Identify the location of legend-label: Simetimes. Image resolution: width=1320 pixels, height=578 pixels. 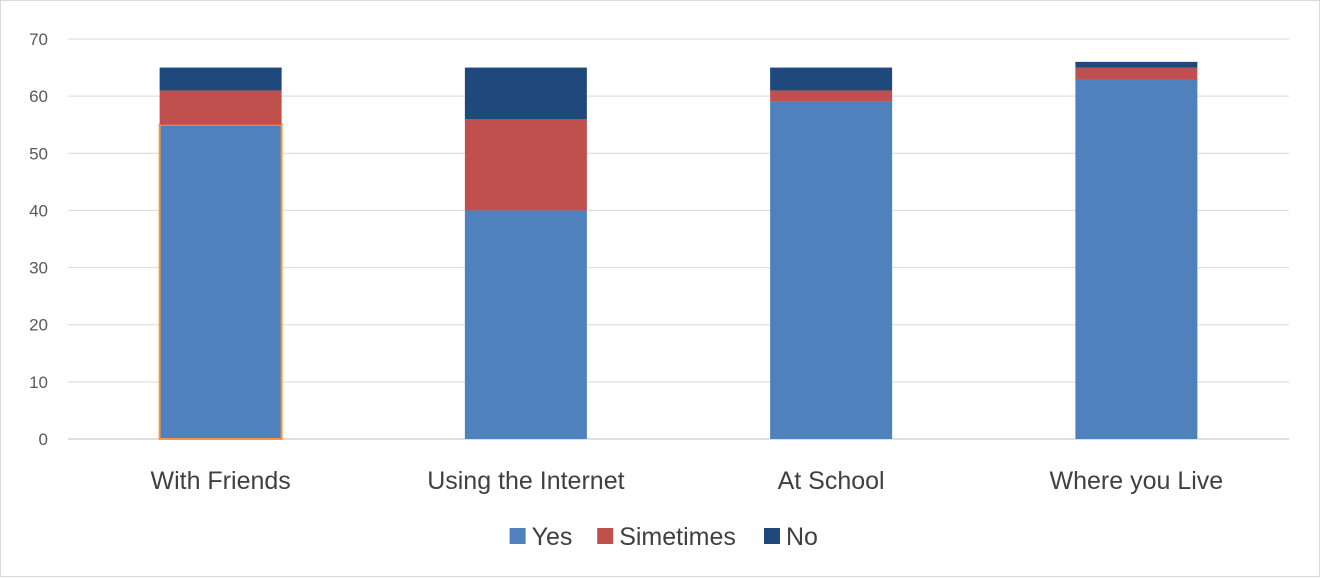
(677, 537).